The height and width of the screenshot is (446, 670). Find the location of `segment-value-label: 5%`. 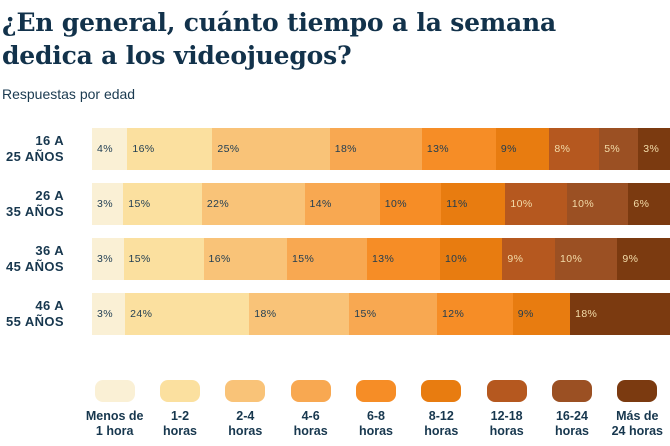

segment-value-label: 5% is located at coordinates (612, 149).